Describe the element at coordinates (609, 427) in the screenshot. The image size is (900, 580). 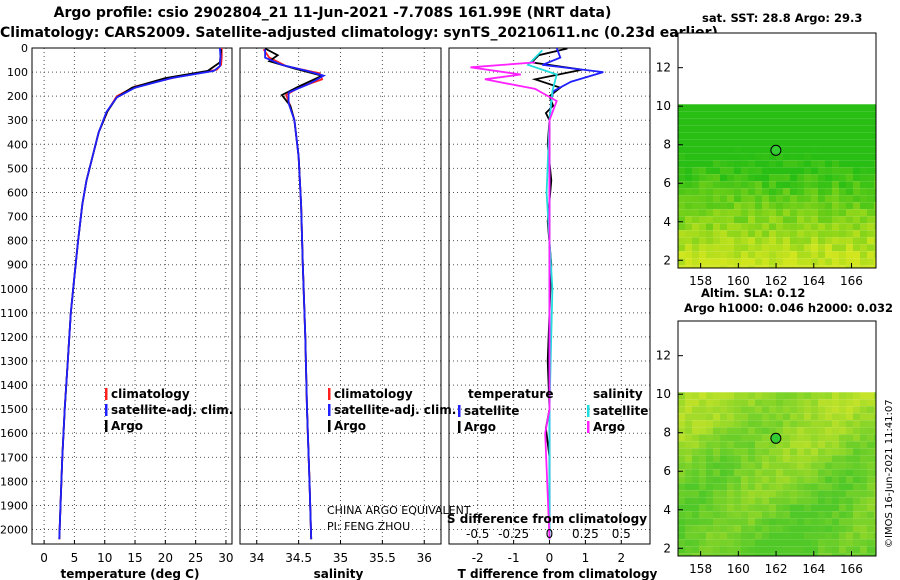
I see `diff-legend-s-argo-label: Argo` at that location.